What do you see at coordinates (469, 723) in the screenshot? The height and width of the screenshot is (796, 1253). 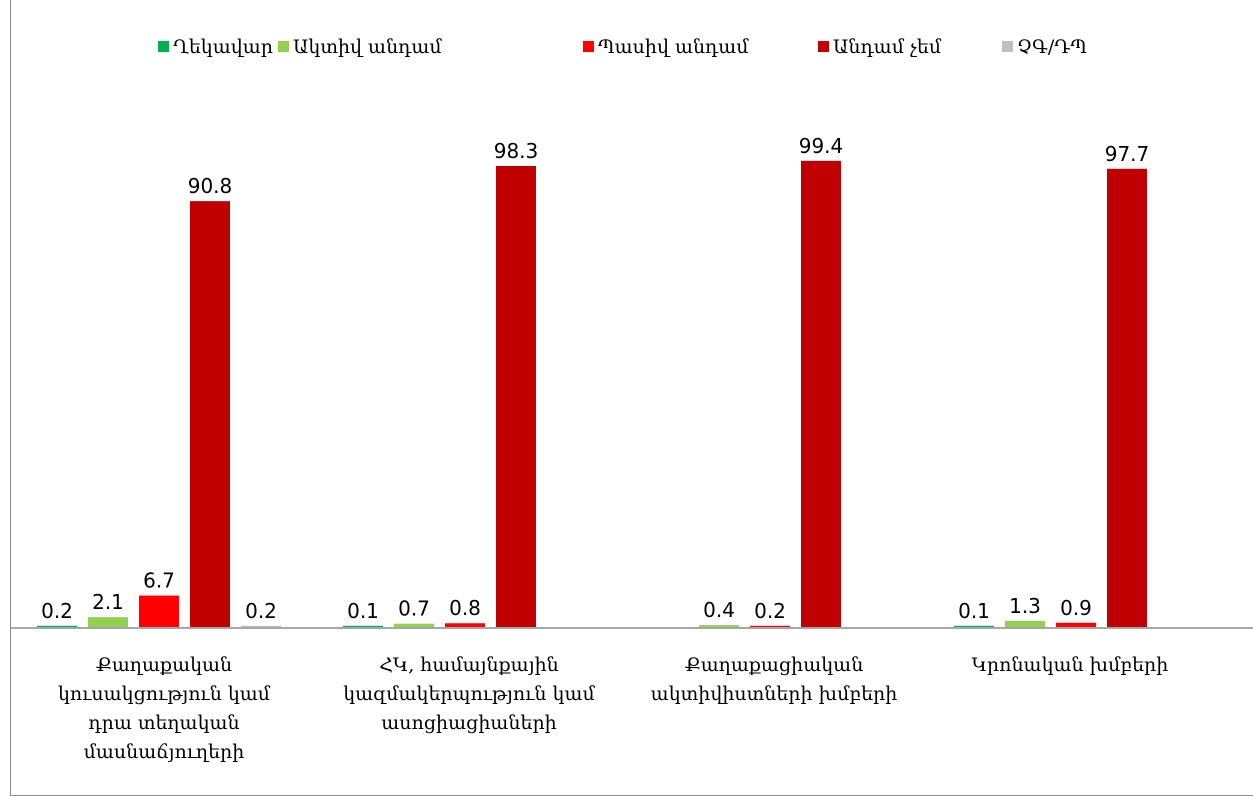 I see `category-label-line: ասոցիացիաների` at bounding box center [469, 723].